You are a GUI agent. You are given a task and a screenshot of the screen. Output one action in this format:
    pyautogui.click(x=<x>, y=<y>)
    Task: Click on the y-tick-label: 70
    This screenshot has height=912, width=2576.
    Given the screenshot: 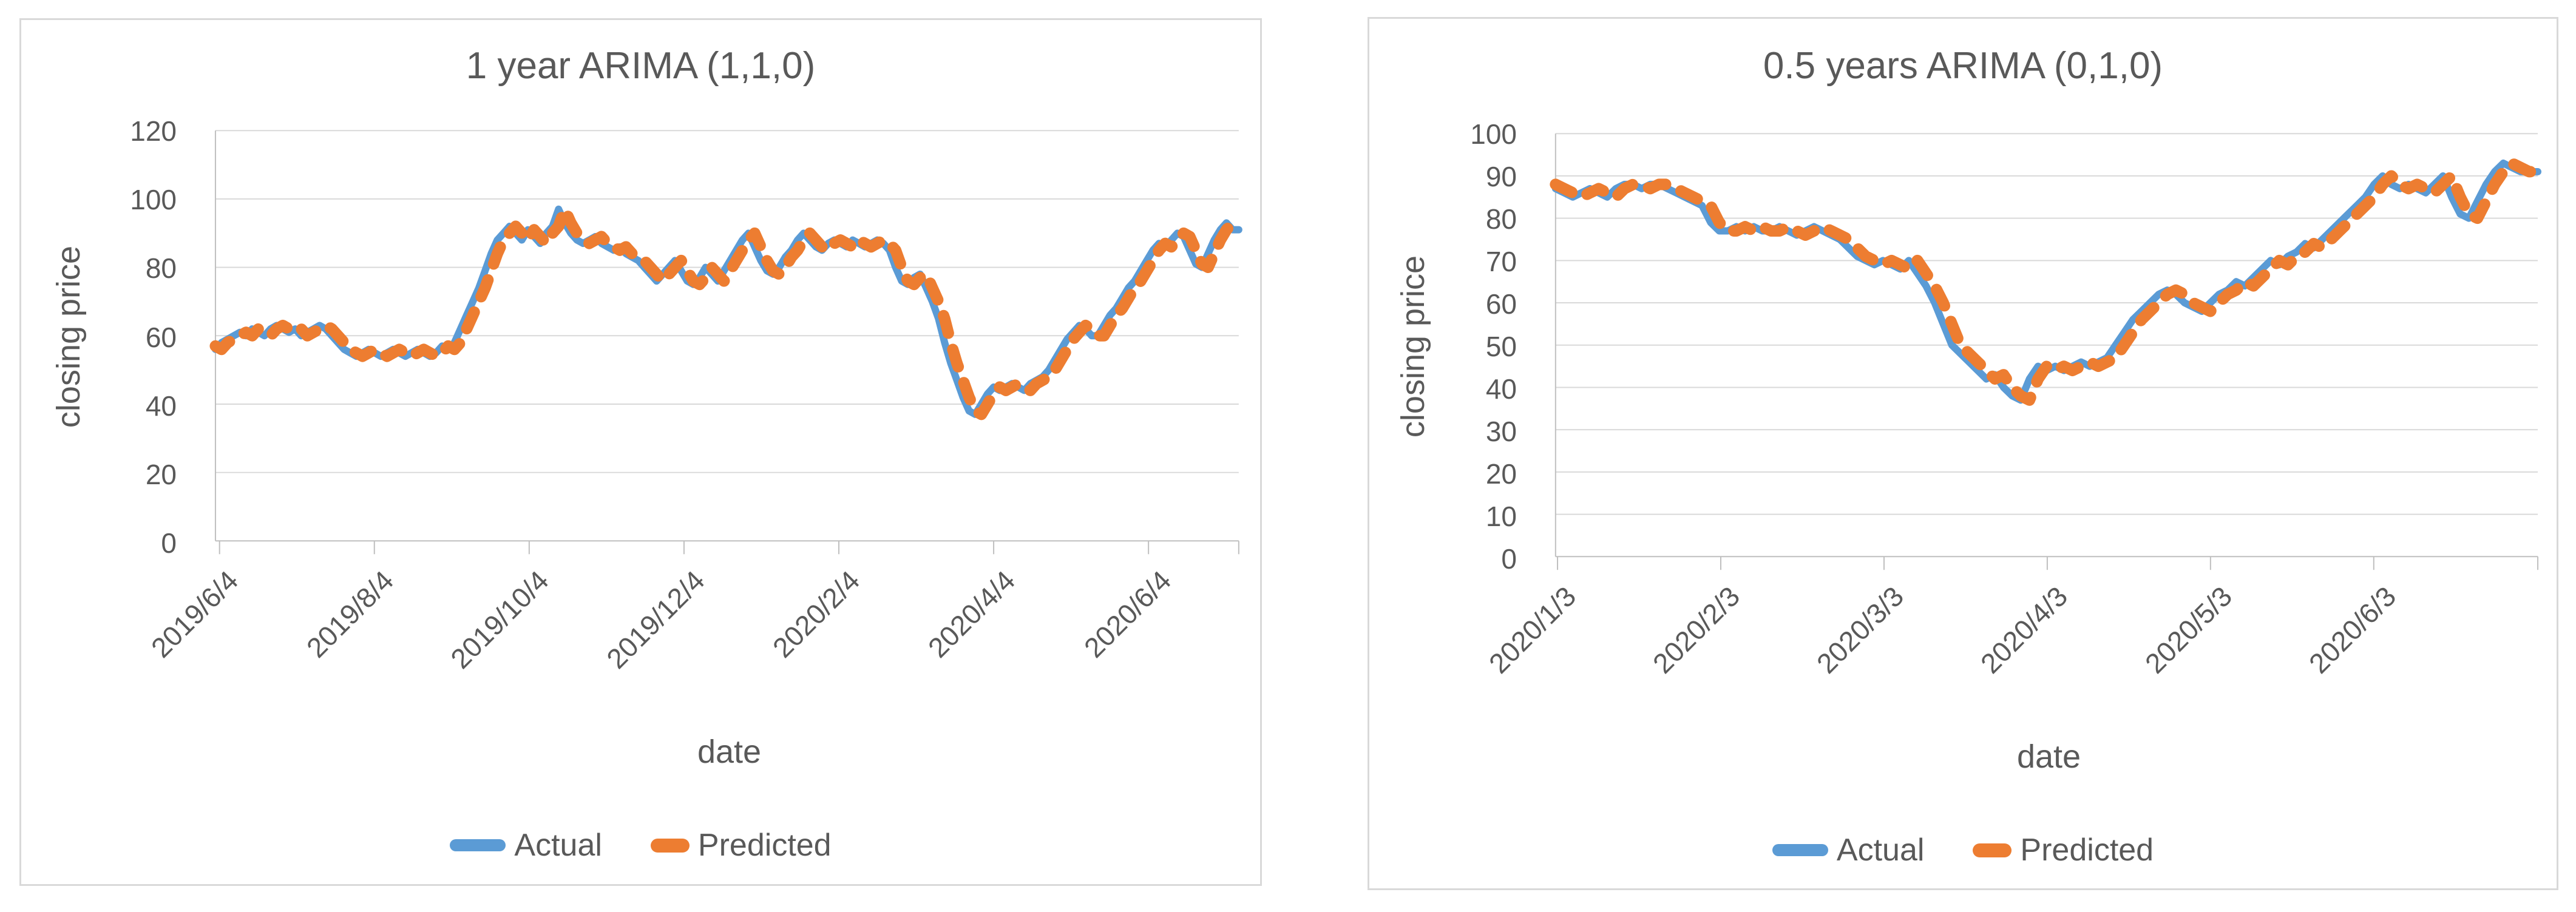 What is the action you would take?
    pyautogui.click(x=1501, y=261)
    